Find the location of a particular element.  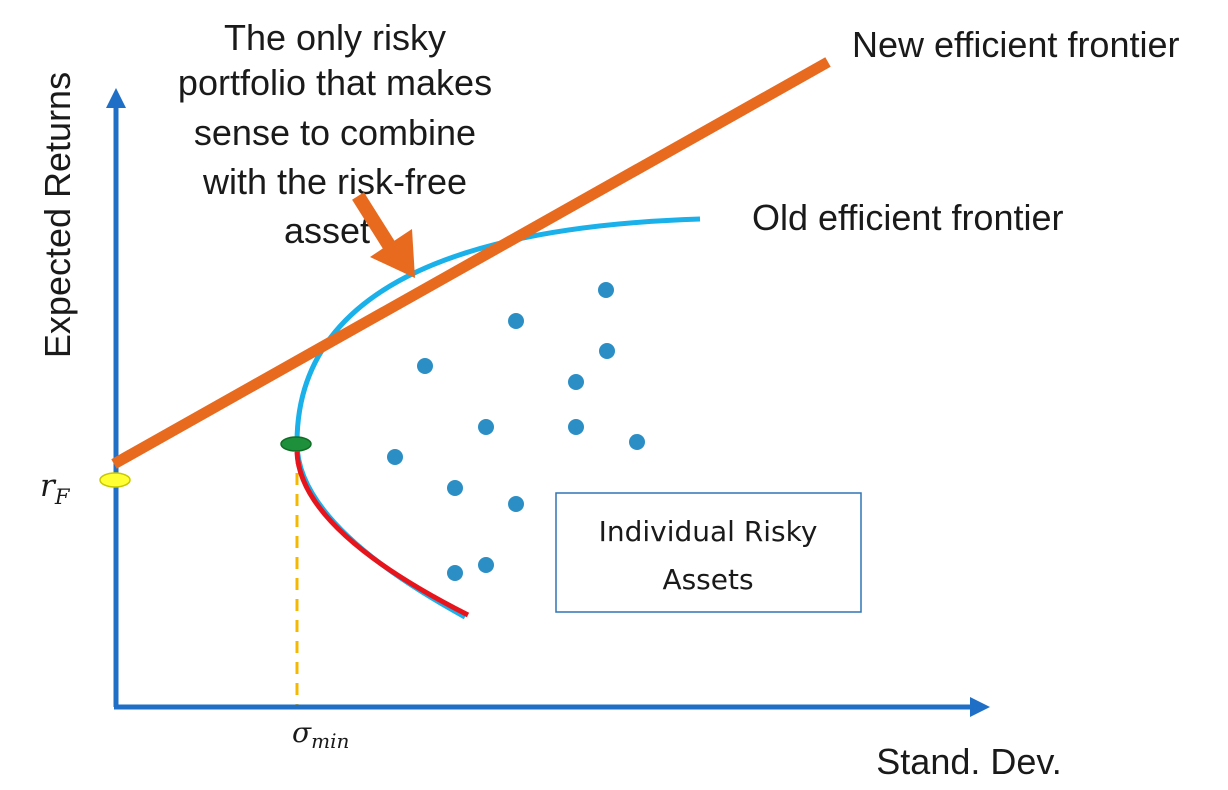

annotation-line-3: sense to combine is located at coordinates (335, 132).